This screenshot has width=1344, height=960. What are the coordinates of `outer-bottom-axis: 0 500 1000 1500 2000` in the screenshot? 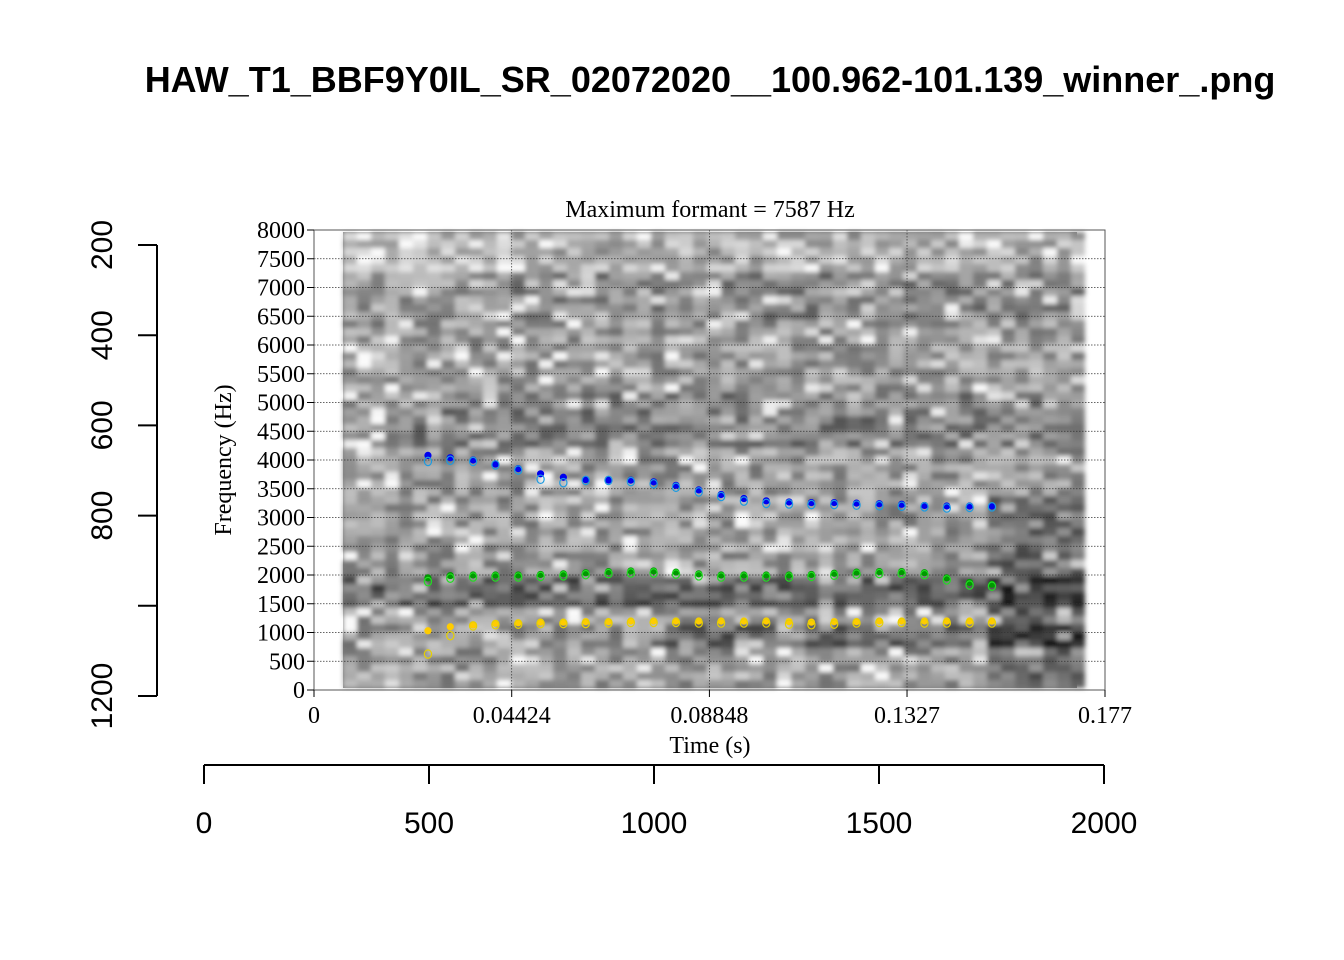 It's located at (667, 802).